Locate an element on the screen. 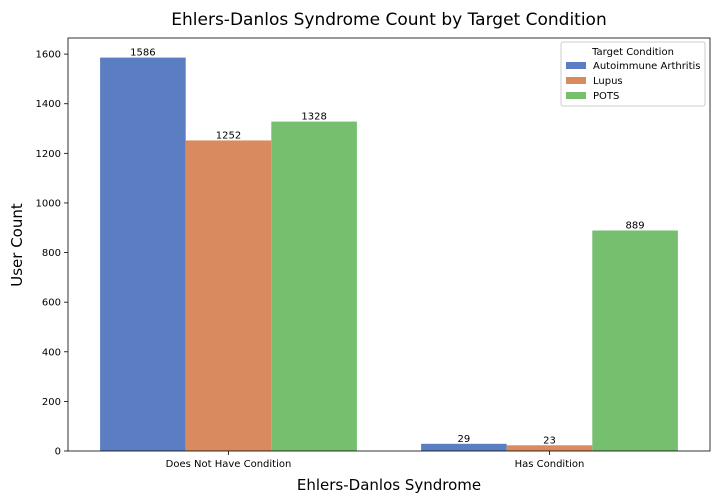 This screenshot has height=504, width=720. y-axis: 0 200 400 600 800 1000 1200 1400 1600 is located at coordinates (52, 254).